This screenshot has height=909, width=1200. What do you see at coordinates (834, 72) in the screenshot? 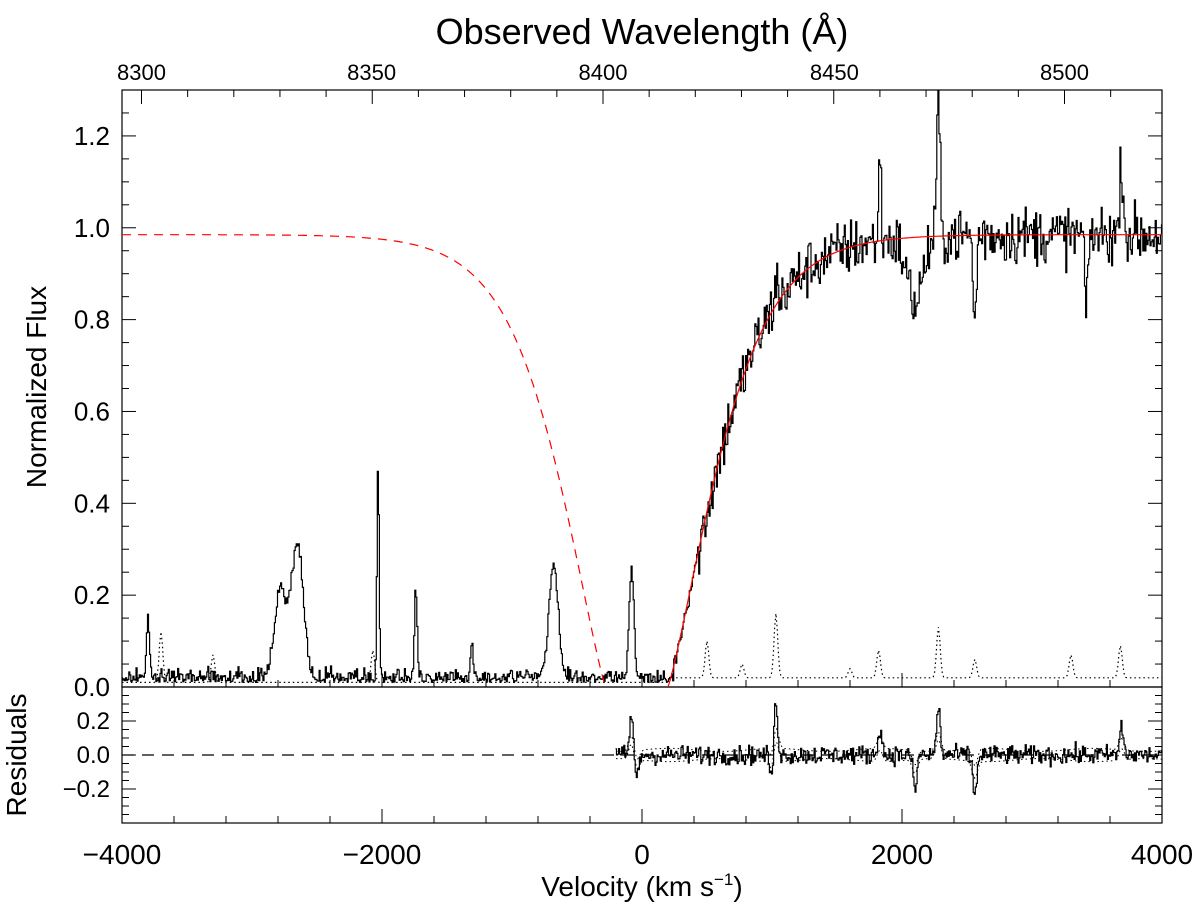
I see `top-axis-tick-label: 8450` at bounding box center [834, 72].